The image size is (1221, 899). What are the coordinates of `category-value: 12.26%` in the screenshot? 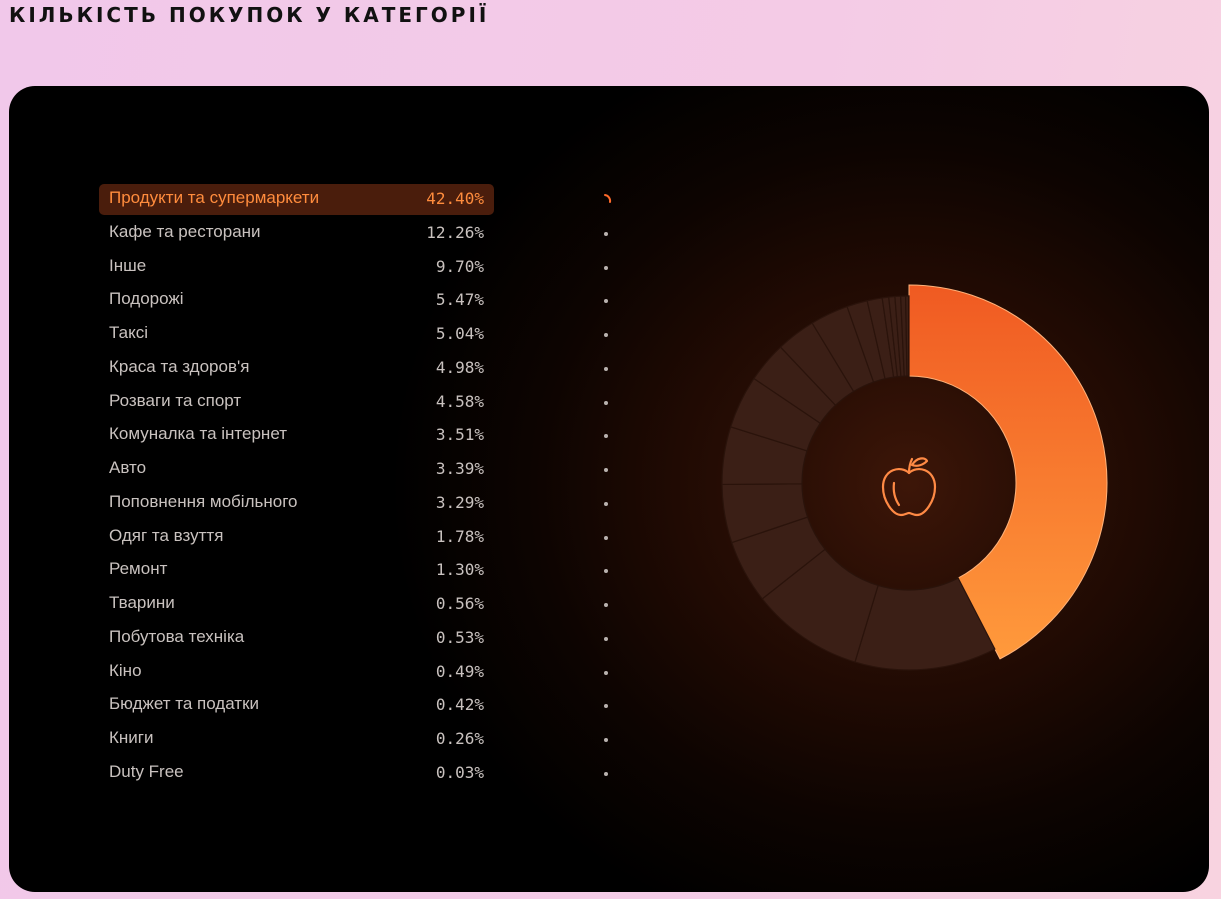 It's located at (455, 232).